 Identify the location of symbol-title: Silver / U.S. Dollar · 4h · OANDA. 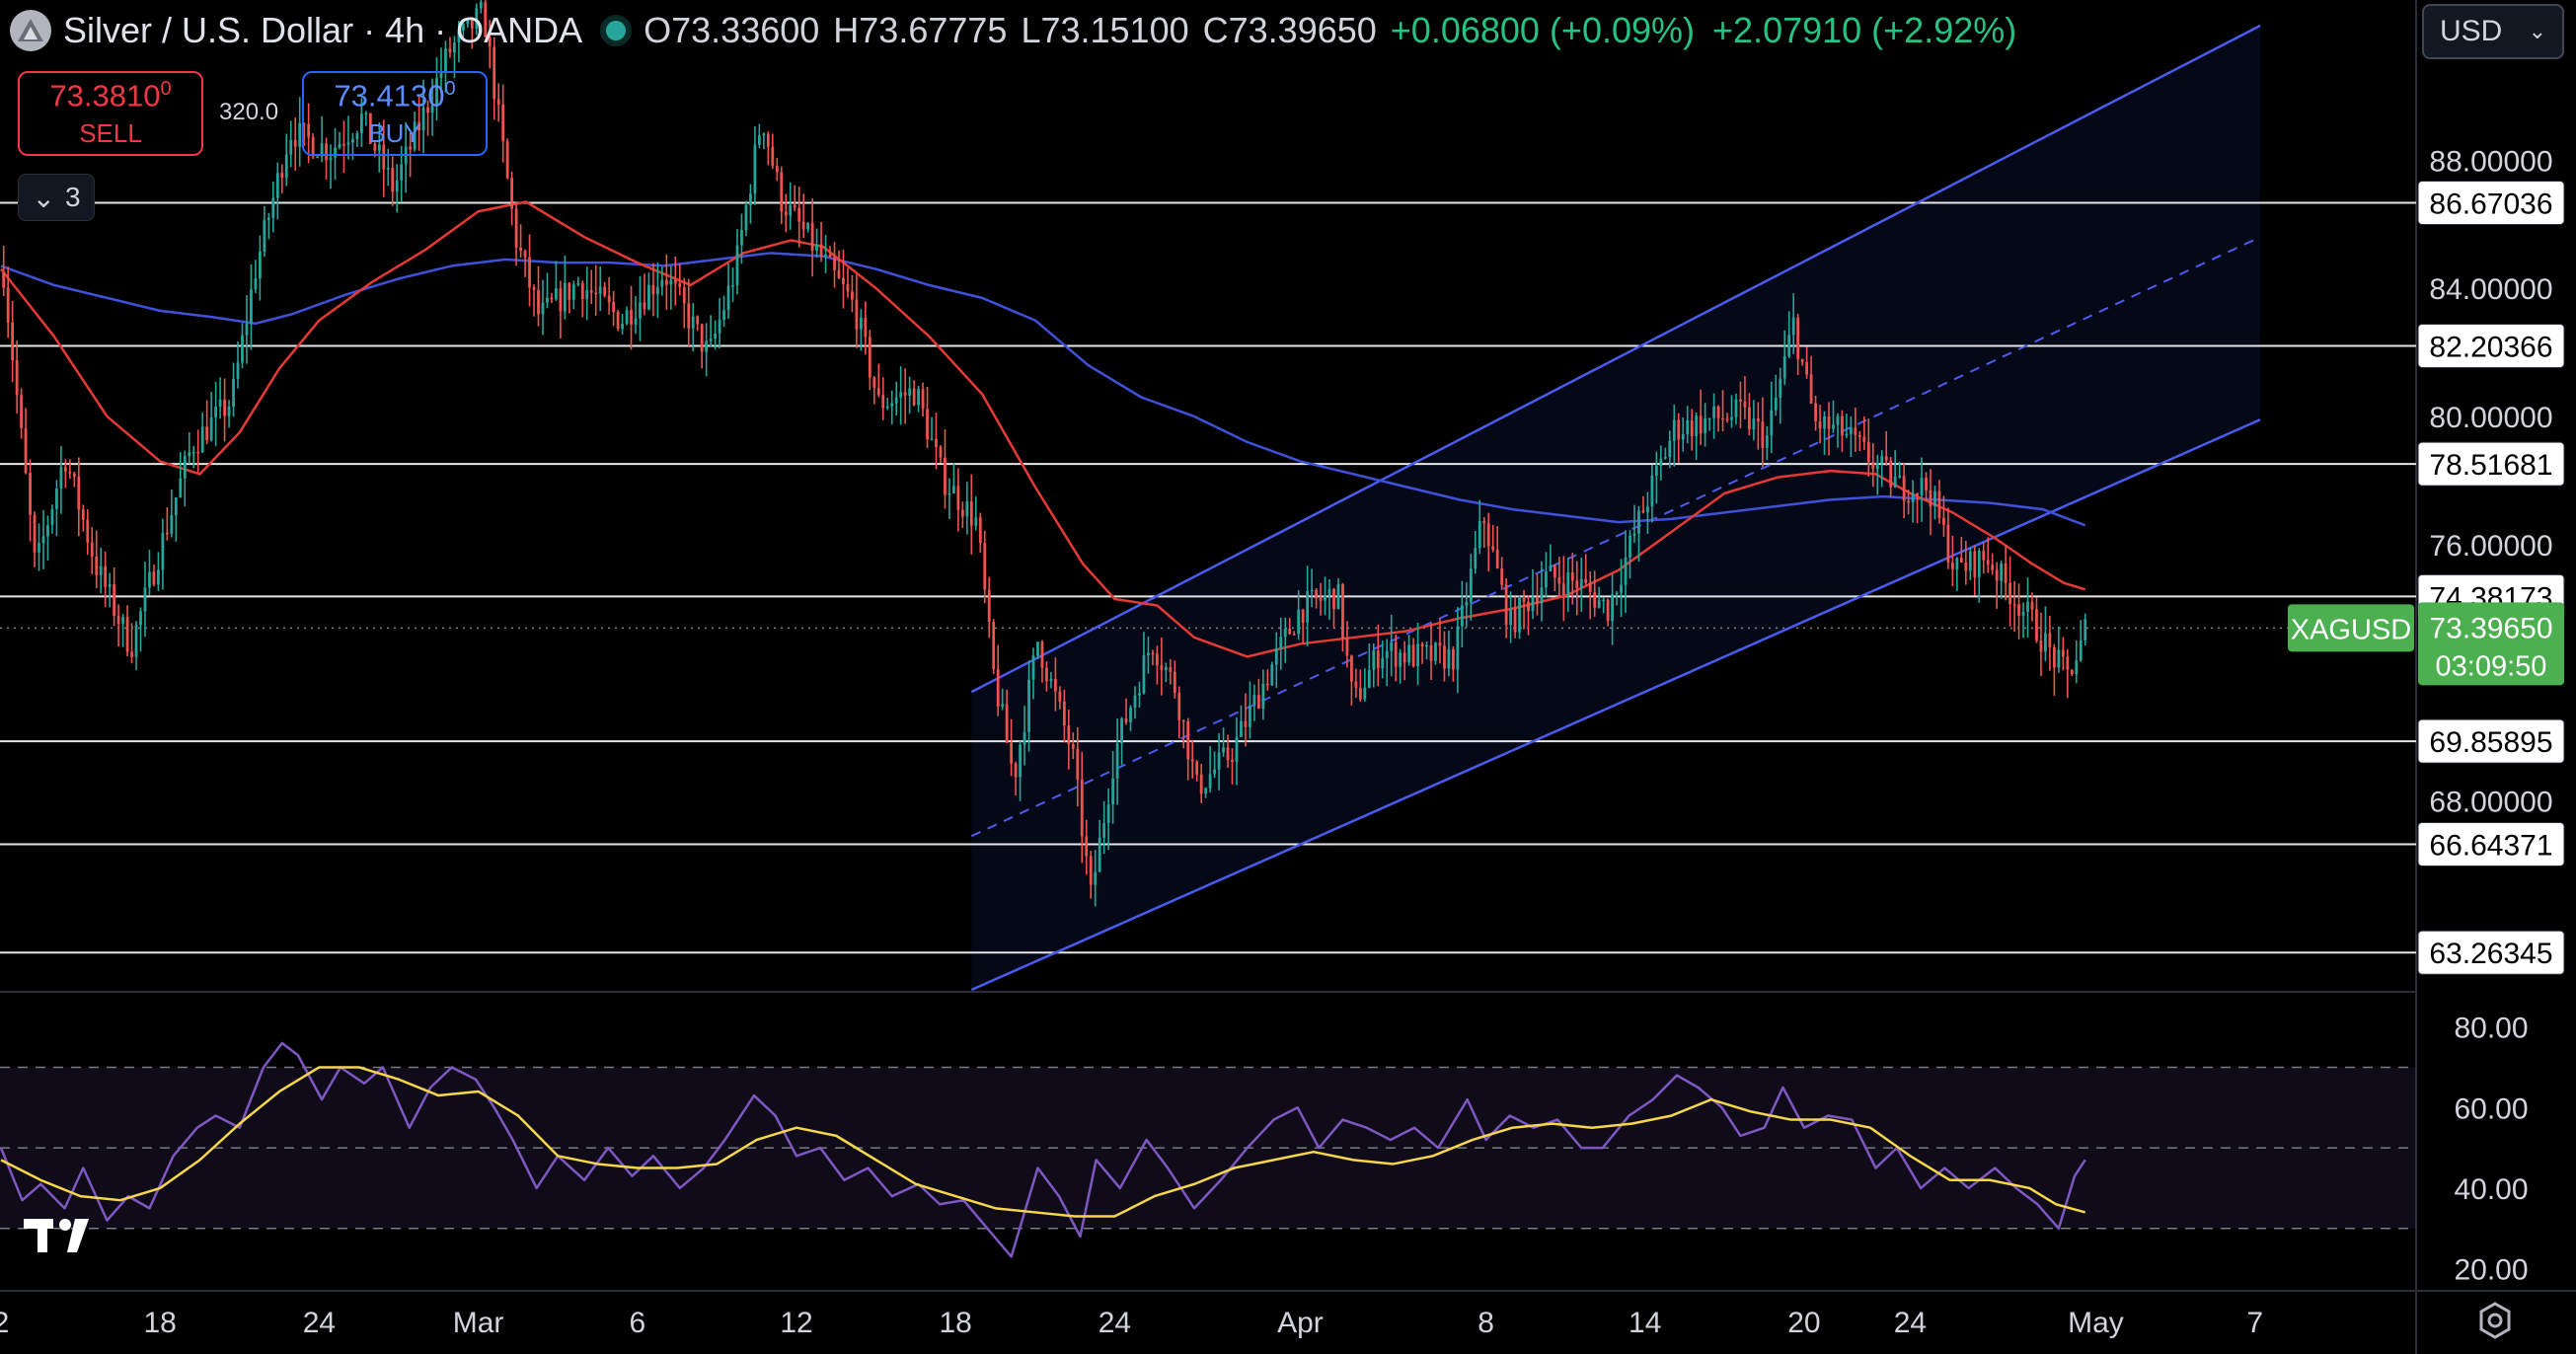
(323, 30).